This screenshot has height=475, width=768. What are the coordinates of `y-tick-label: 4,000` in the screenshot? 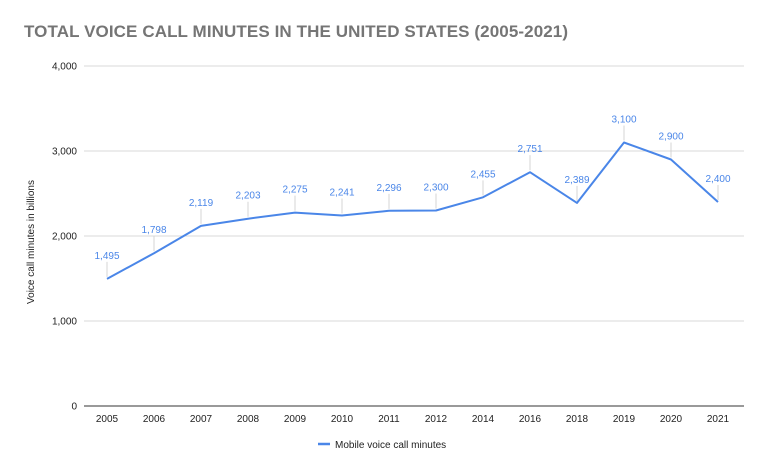 It's located at (64, 67).